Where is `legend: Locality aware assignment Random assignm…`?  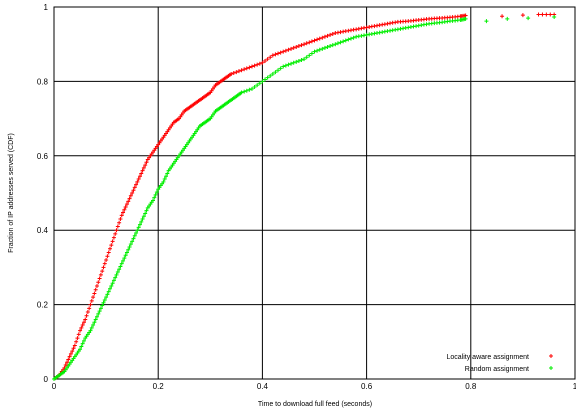 legend: Locality aware assignment Random assignm… is located at coordinates (500, 363).